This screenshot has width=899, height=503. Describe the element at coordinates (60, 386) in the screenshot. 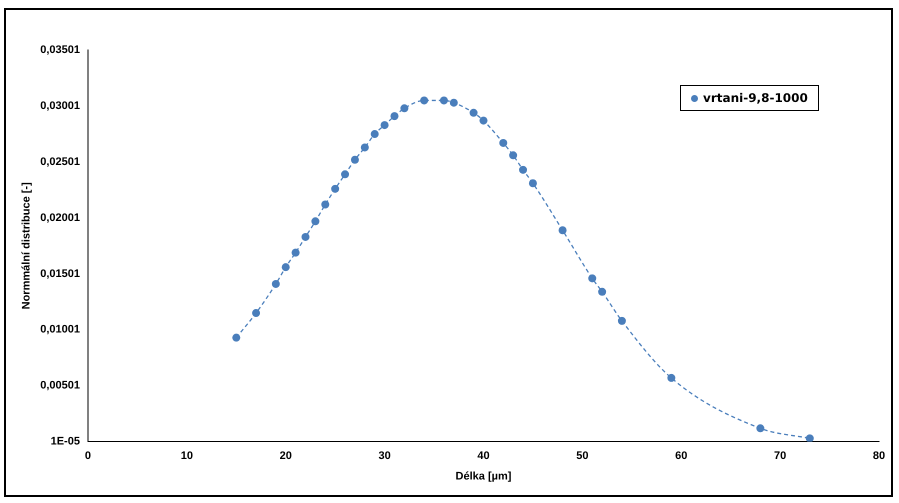

I see `y-tick-label: 0,00501` at that location.